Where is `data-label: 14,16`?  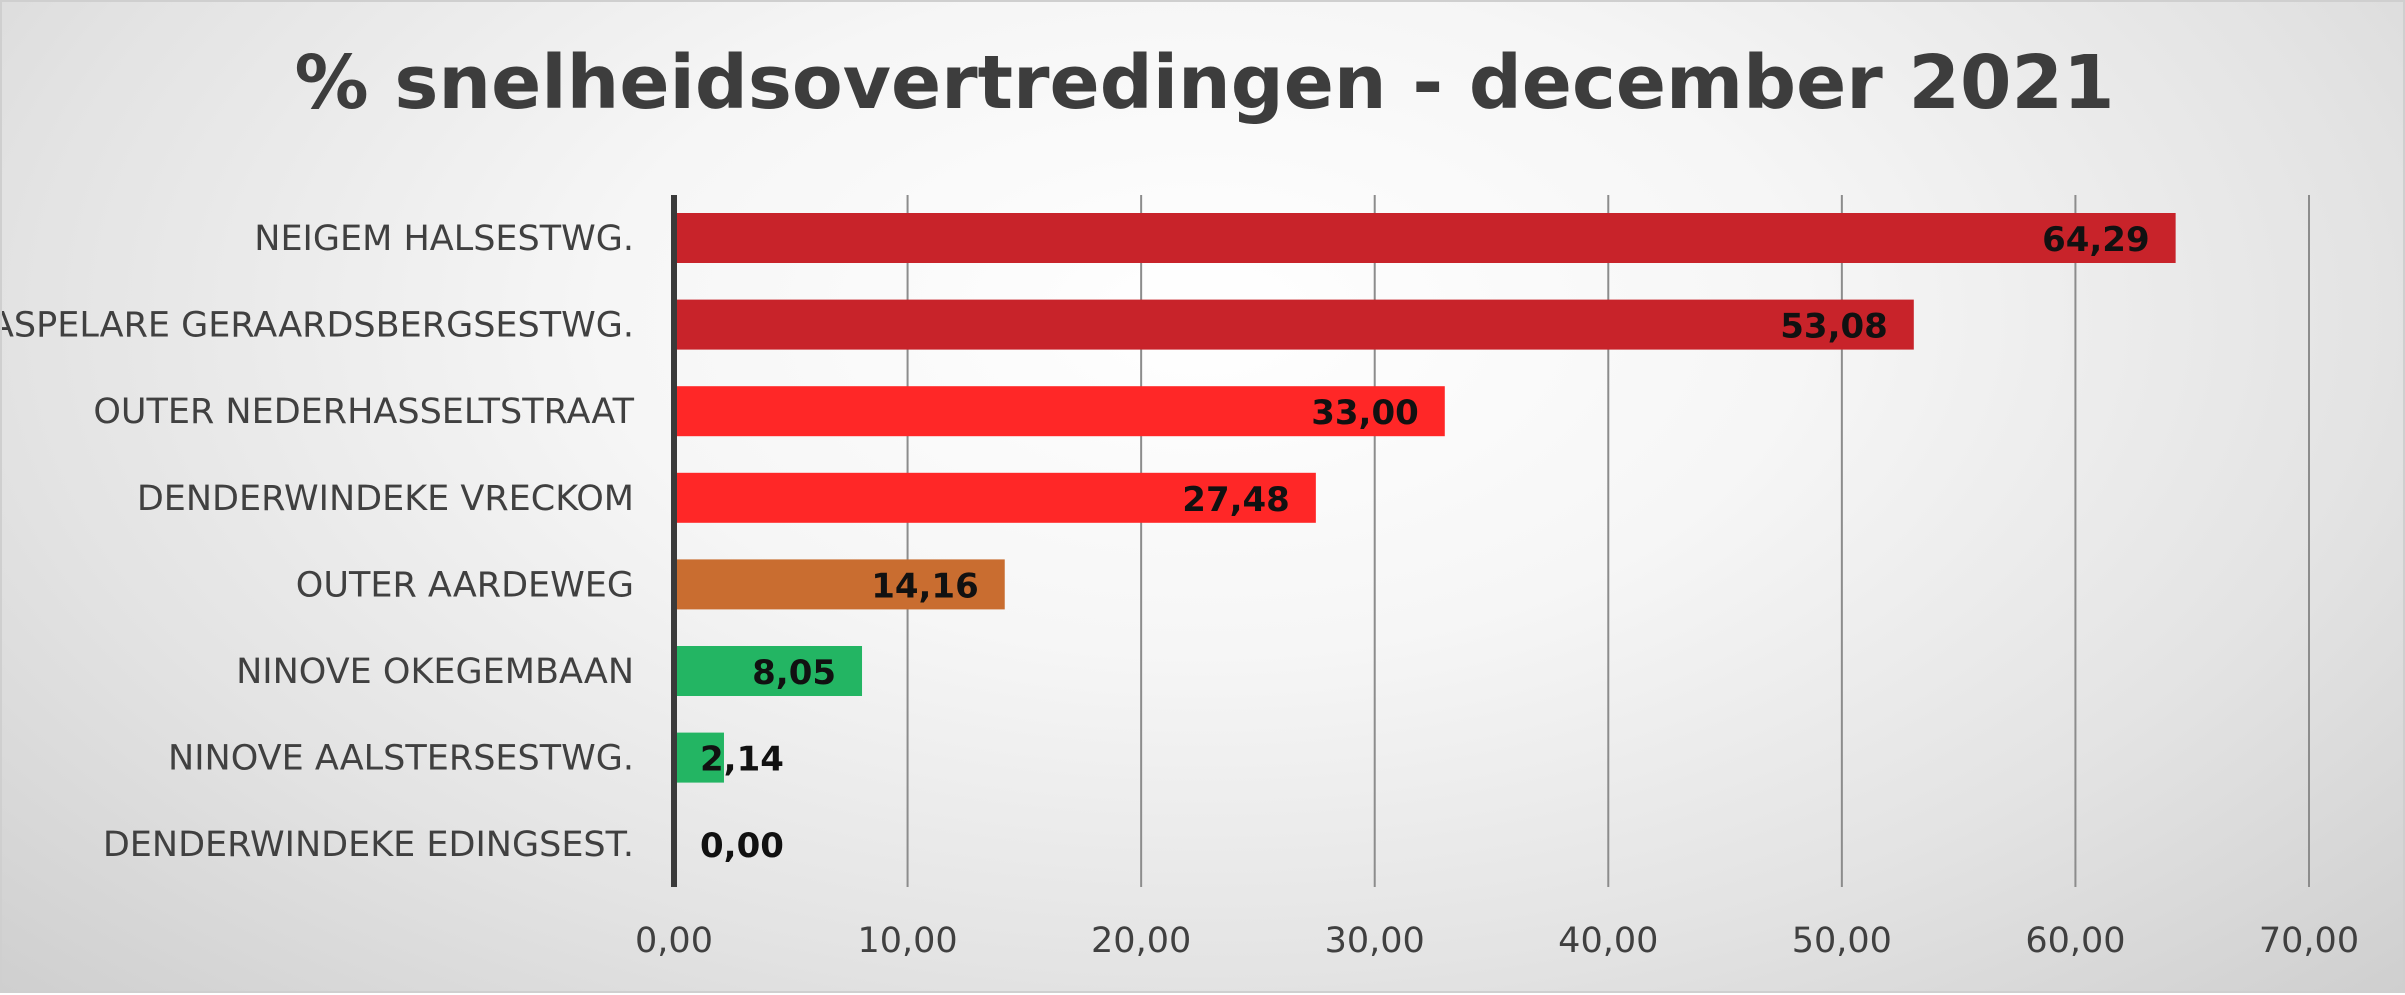
data-label: 14,16 is located at coordinates (925, 586).